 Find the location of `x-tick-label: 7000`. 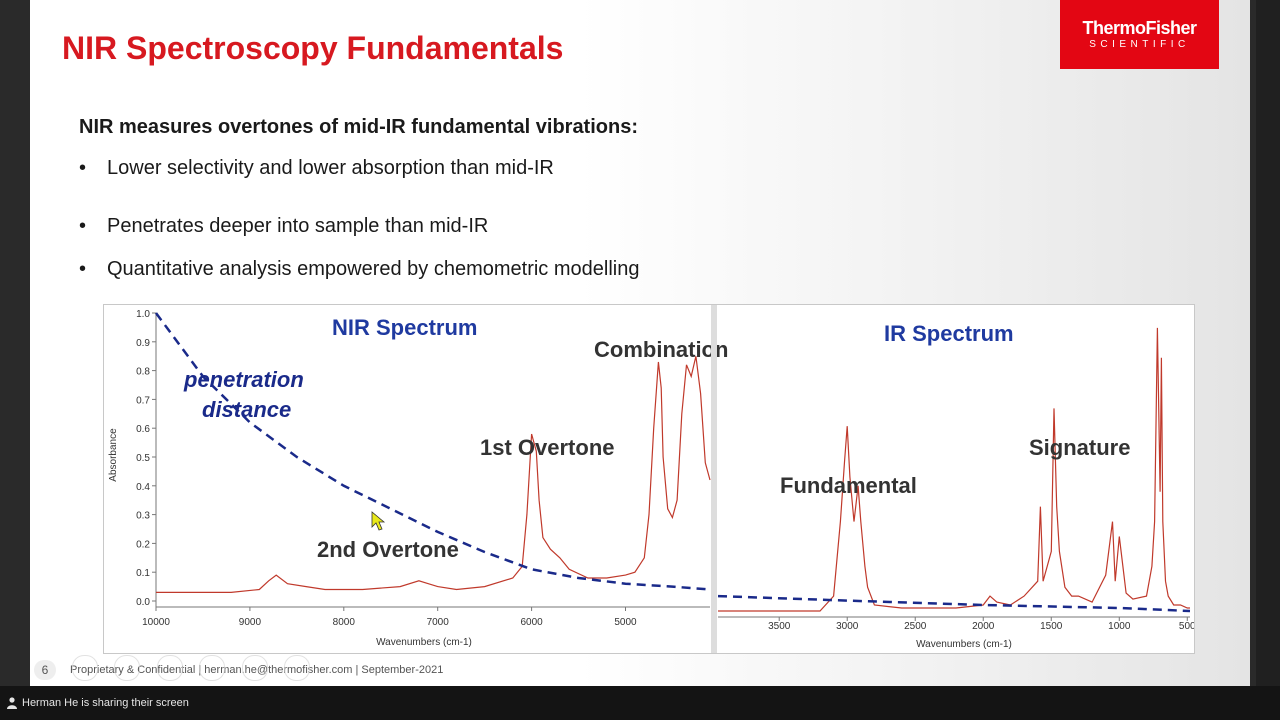

x-tick-label: 7000 is located at coordinates (438, 622).